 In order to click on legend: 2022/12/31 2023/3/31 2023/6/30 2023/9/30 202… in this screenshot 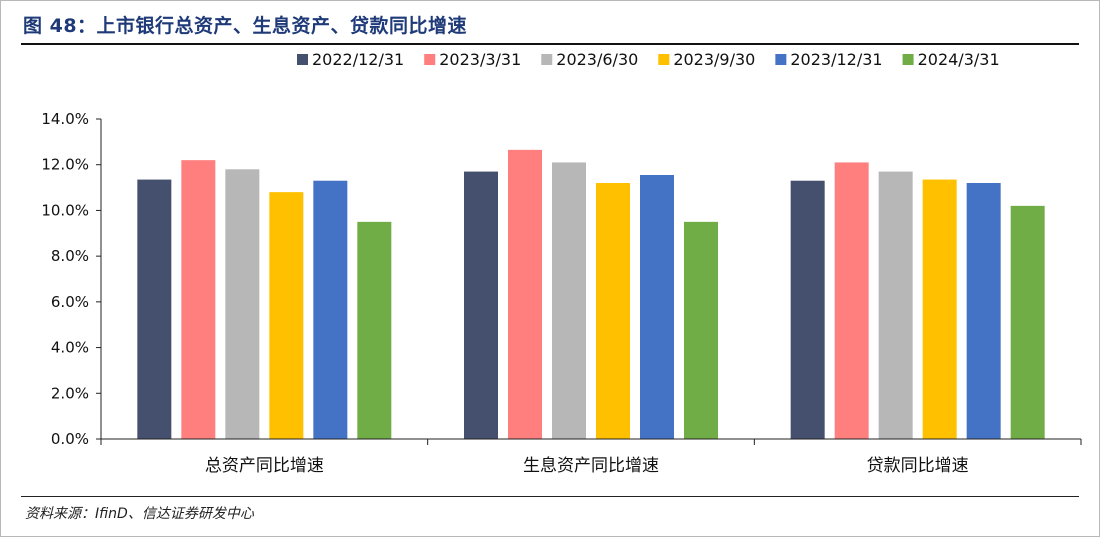, I will do `click(648, 59)`.